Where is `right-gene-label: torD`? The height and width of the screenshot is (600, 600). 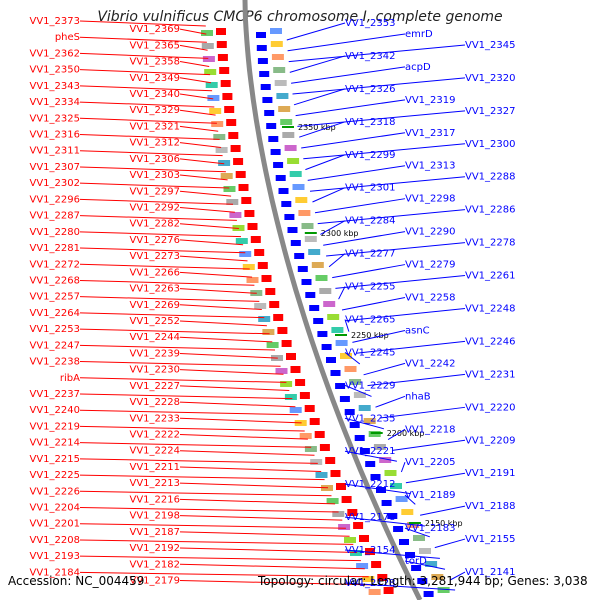 right-gene-label: torD is located at coordinates (416, 561).